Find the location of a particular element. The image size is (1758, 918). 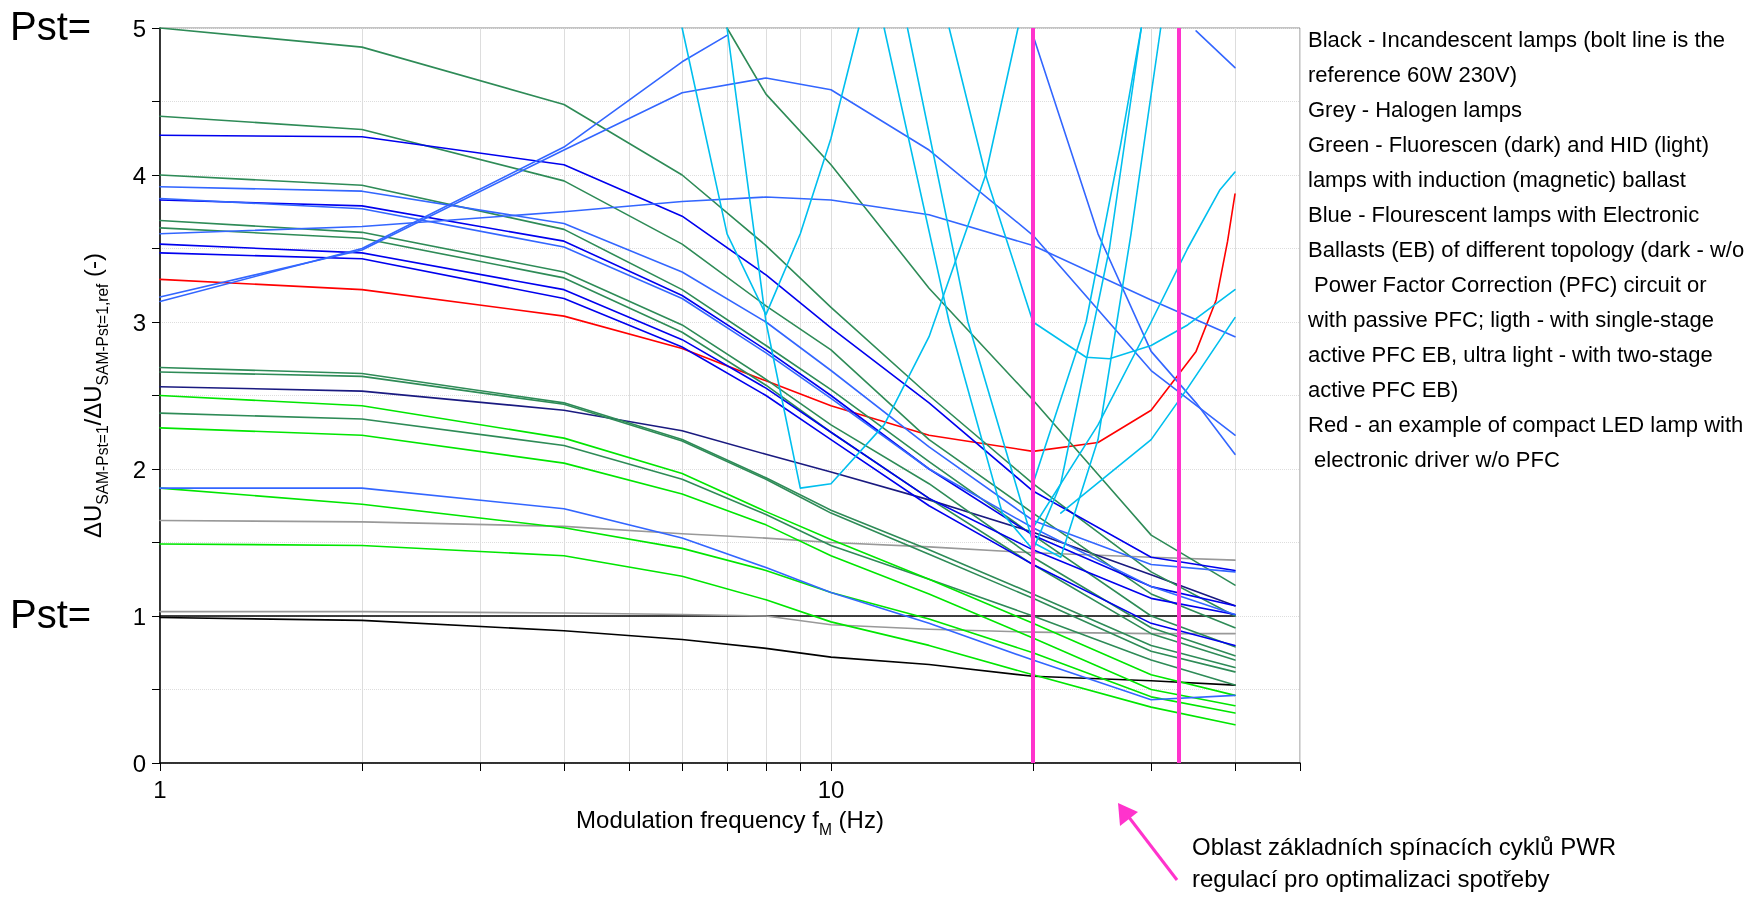

text: Black - Incandescent lamps (bolt line is the reference 60W 230V) is located at coordinates (1520, 57).